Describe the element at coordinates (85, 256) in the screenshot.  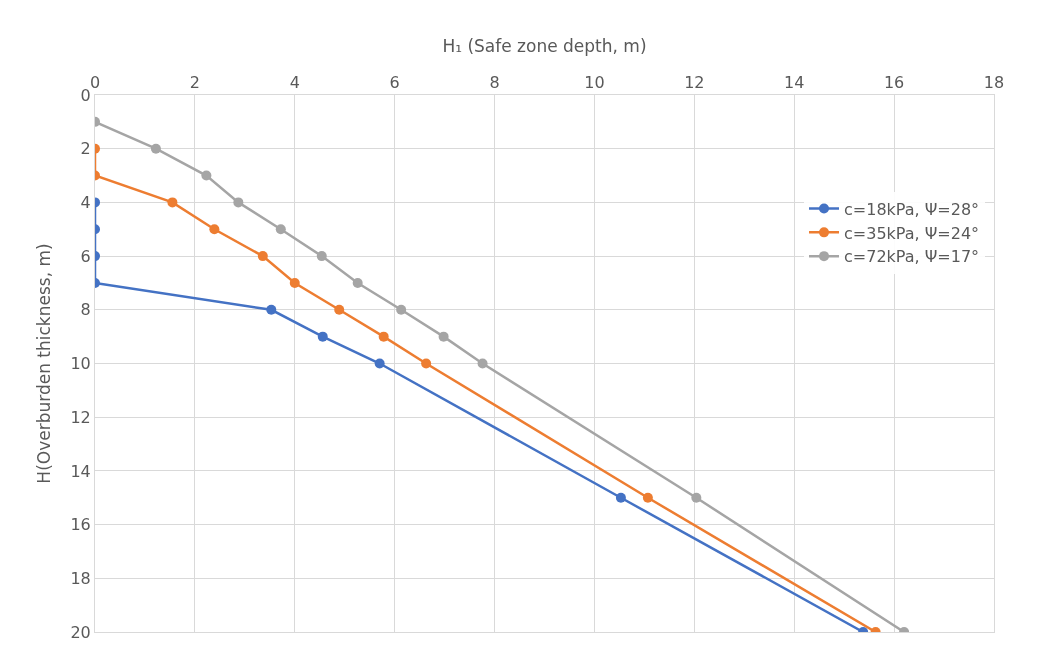
I see `y-tick-label: 6` at that location.